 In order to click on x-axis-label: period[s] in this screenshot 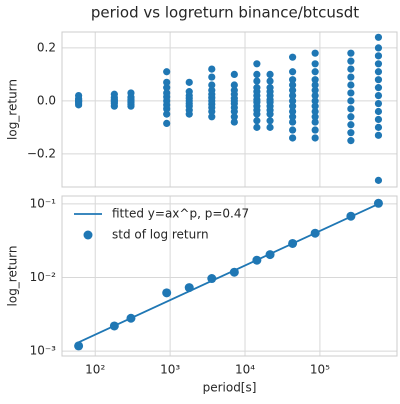, I will do `click(230, 388)`.